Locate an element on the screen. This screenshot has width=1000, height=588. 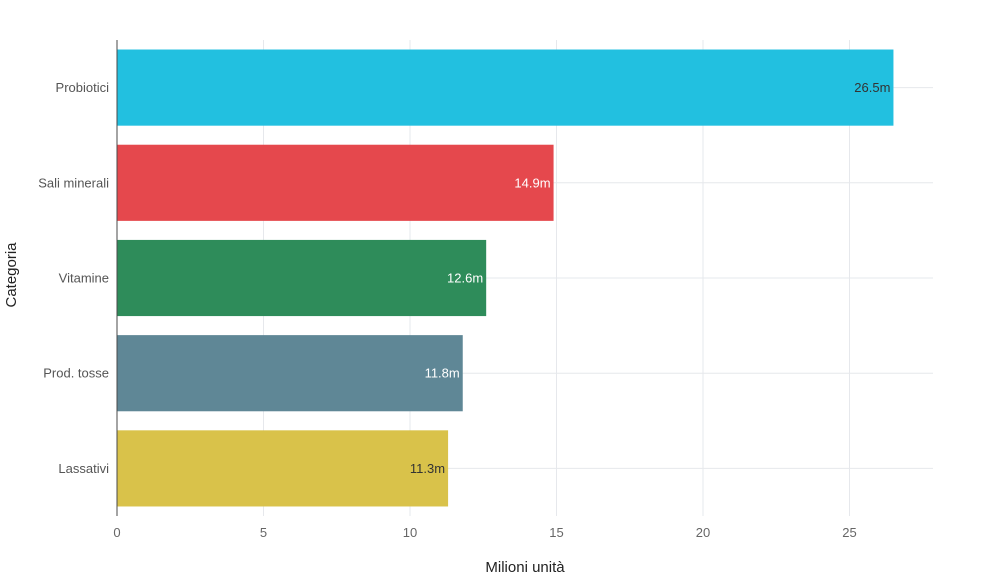
bar-value-label: 11.8m is located at coordinates (442, 373).